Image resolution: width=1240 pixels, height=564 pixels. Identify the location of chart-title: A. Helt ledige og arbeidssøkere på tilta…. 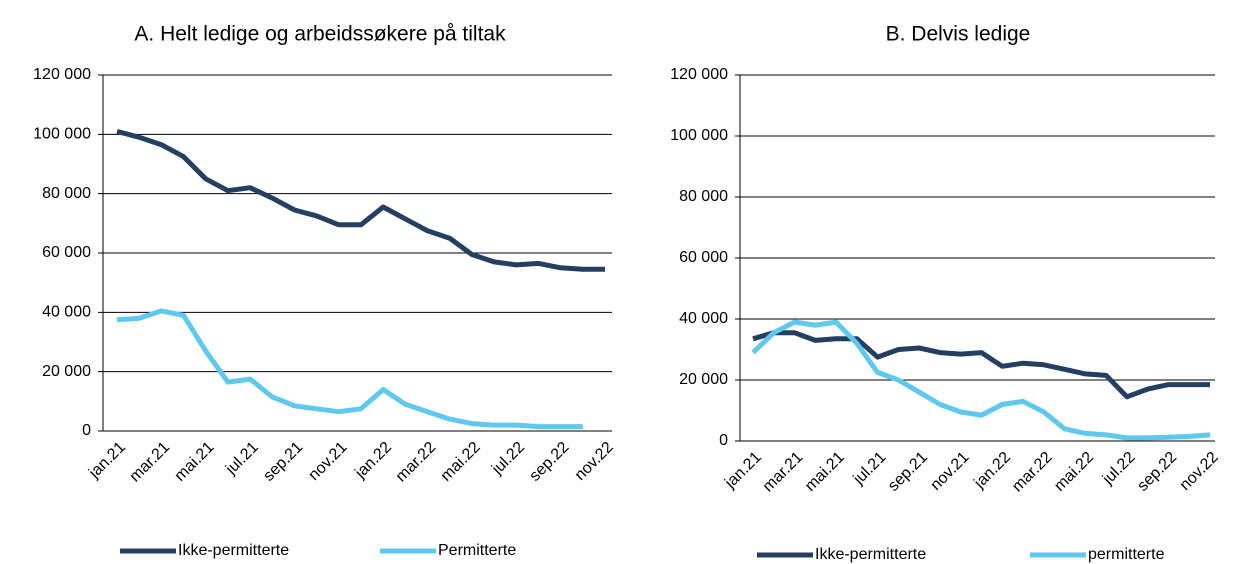
(320, 34).